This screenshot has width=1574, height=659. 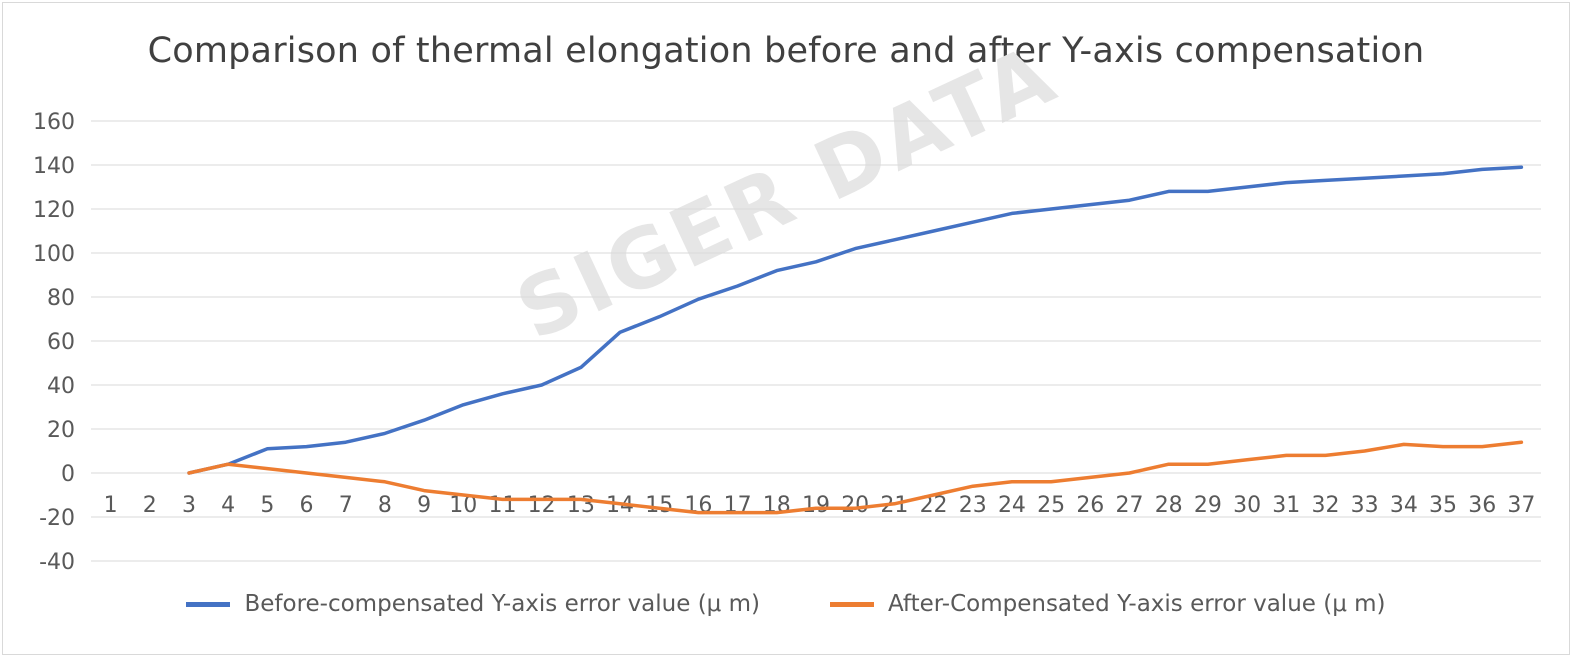 What do you see at coordinates (542, 505) in the screenshot?
I see `x-tick-label: 12` at bounding box center [542, 505].